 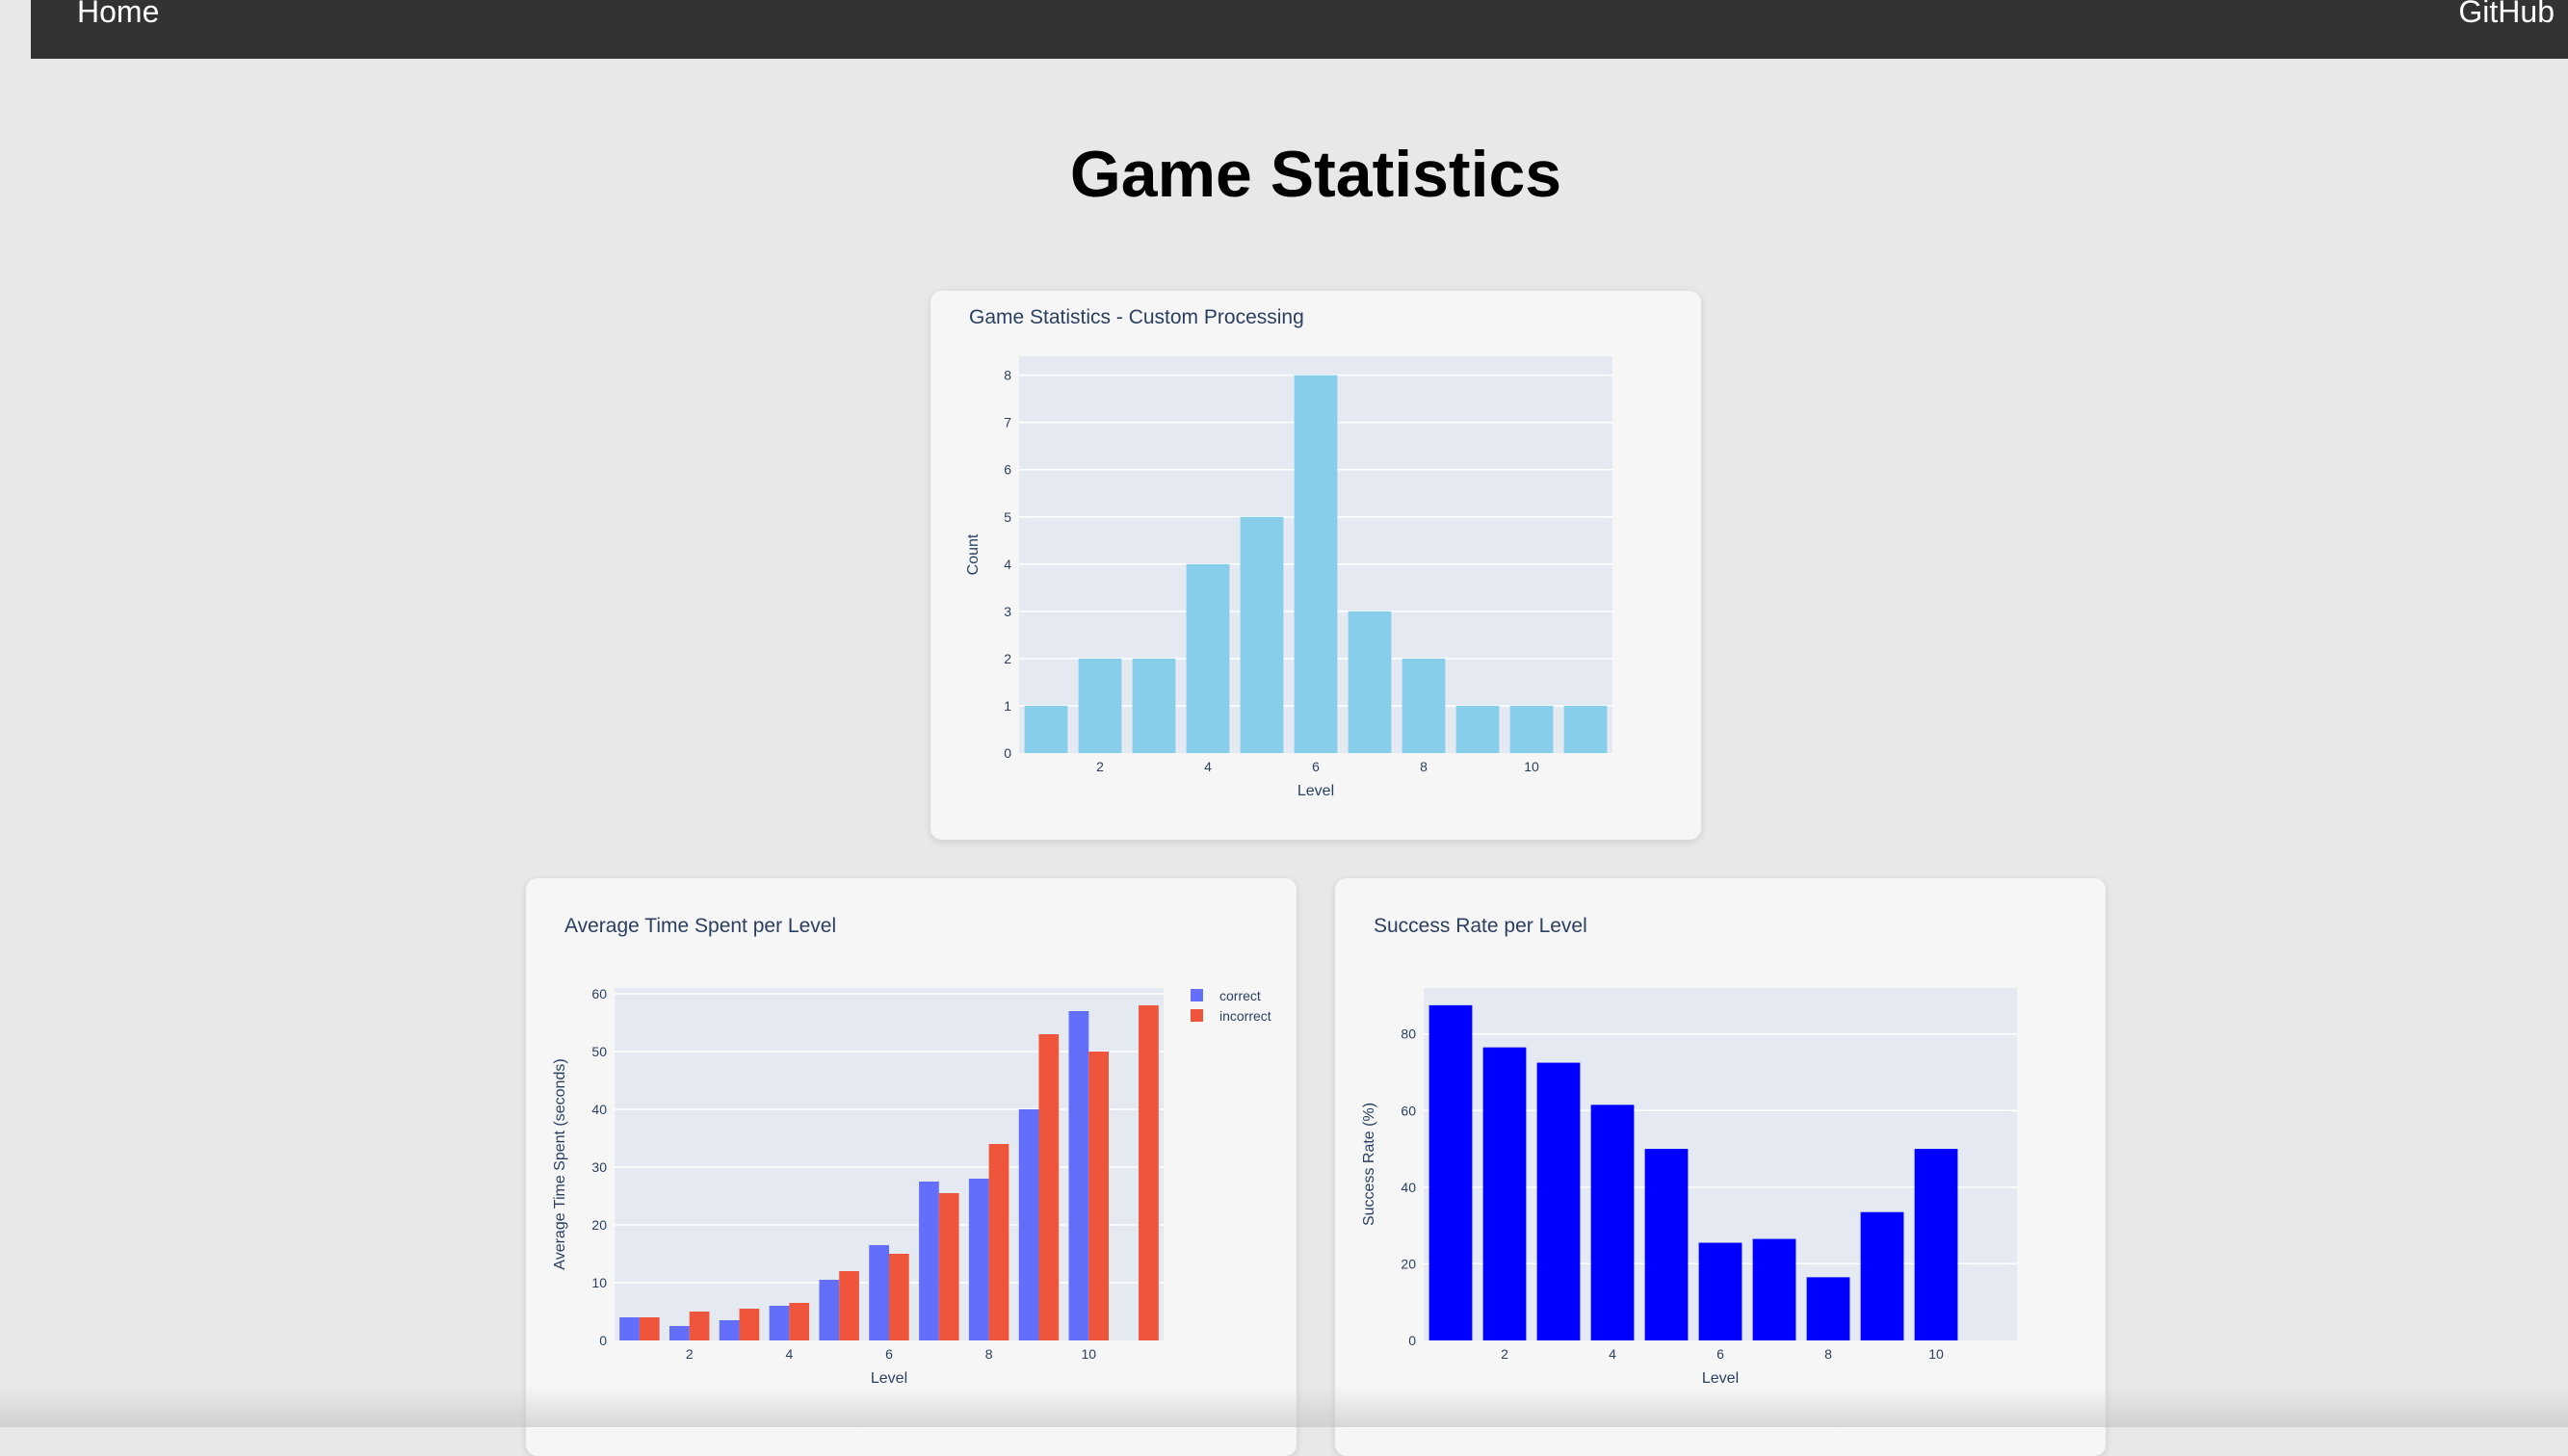 I want to click on avg-time-ytick-label: 10, so click(x=599, y=1282).